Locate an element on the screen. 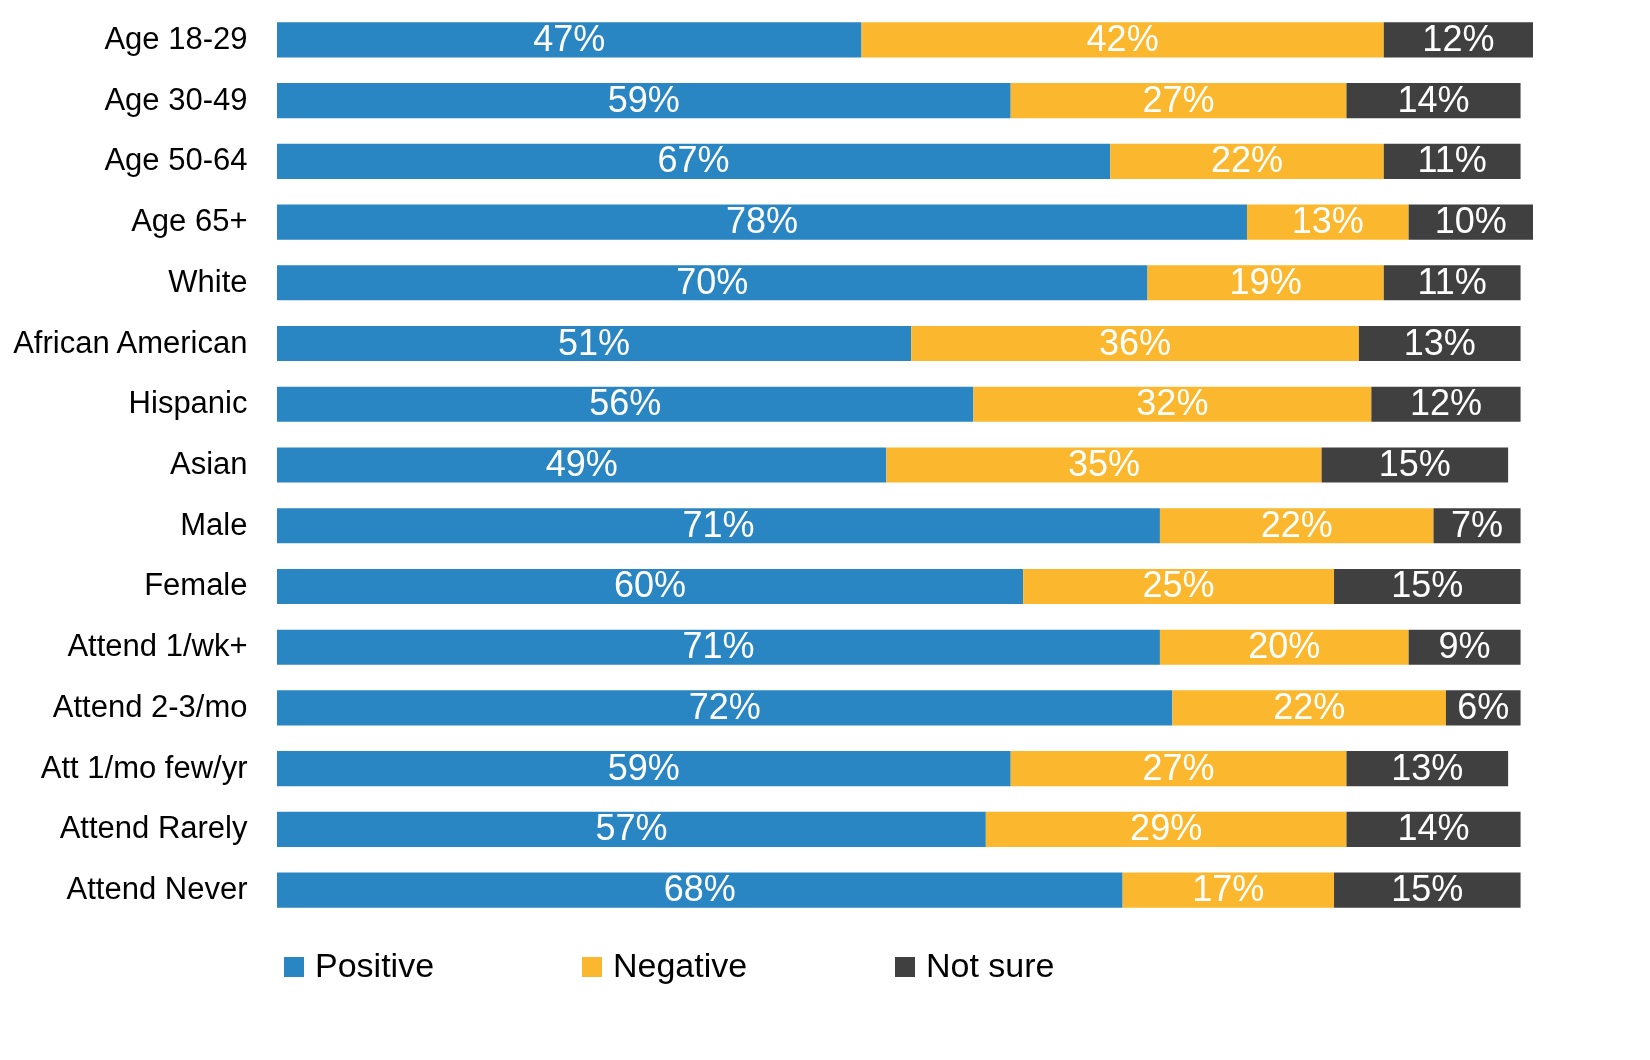 This screenshot has width=1650, height=1060. y-tick-label: Age 18-29 is located at coordinates (176, 38).